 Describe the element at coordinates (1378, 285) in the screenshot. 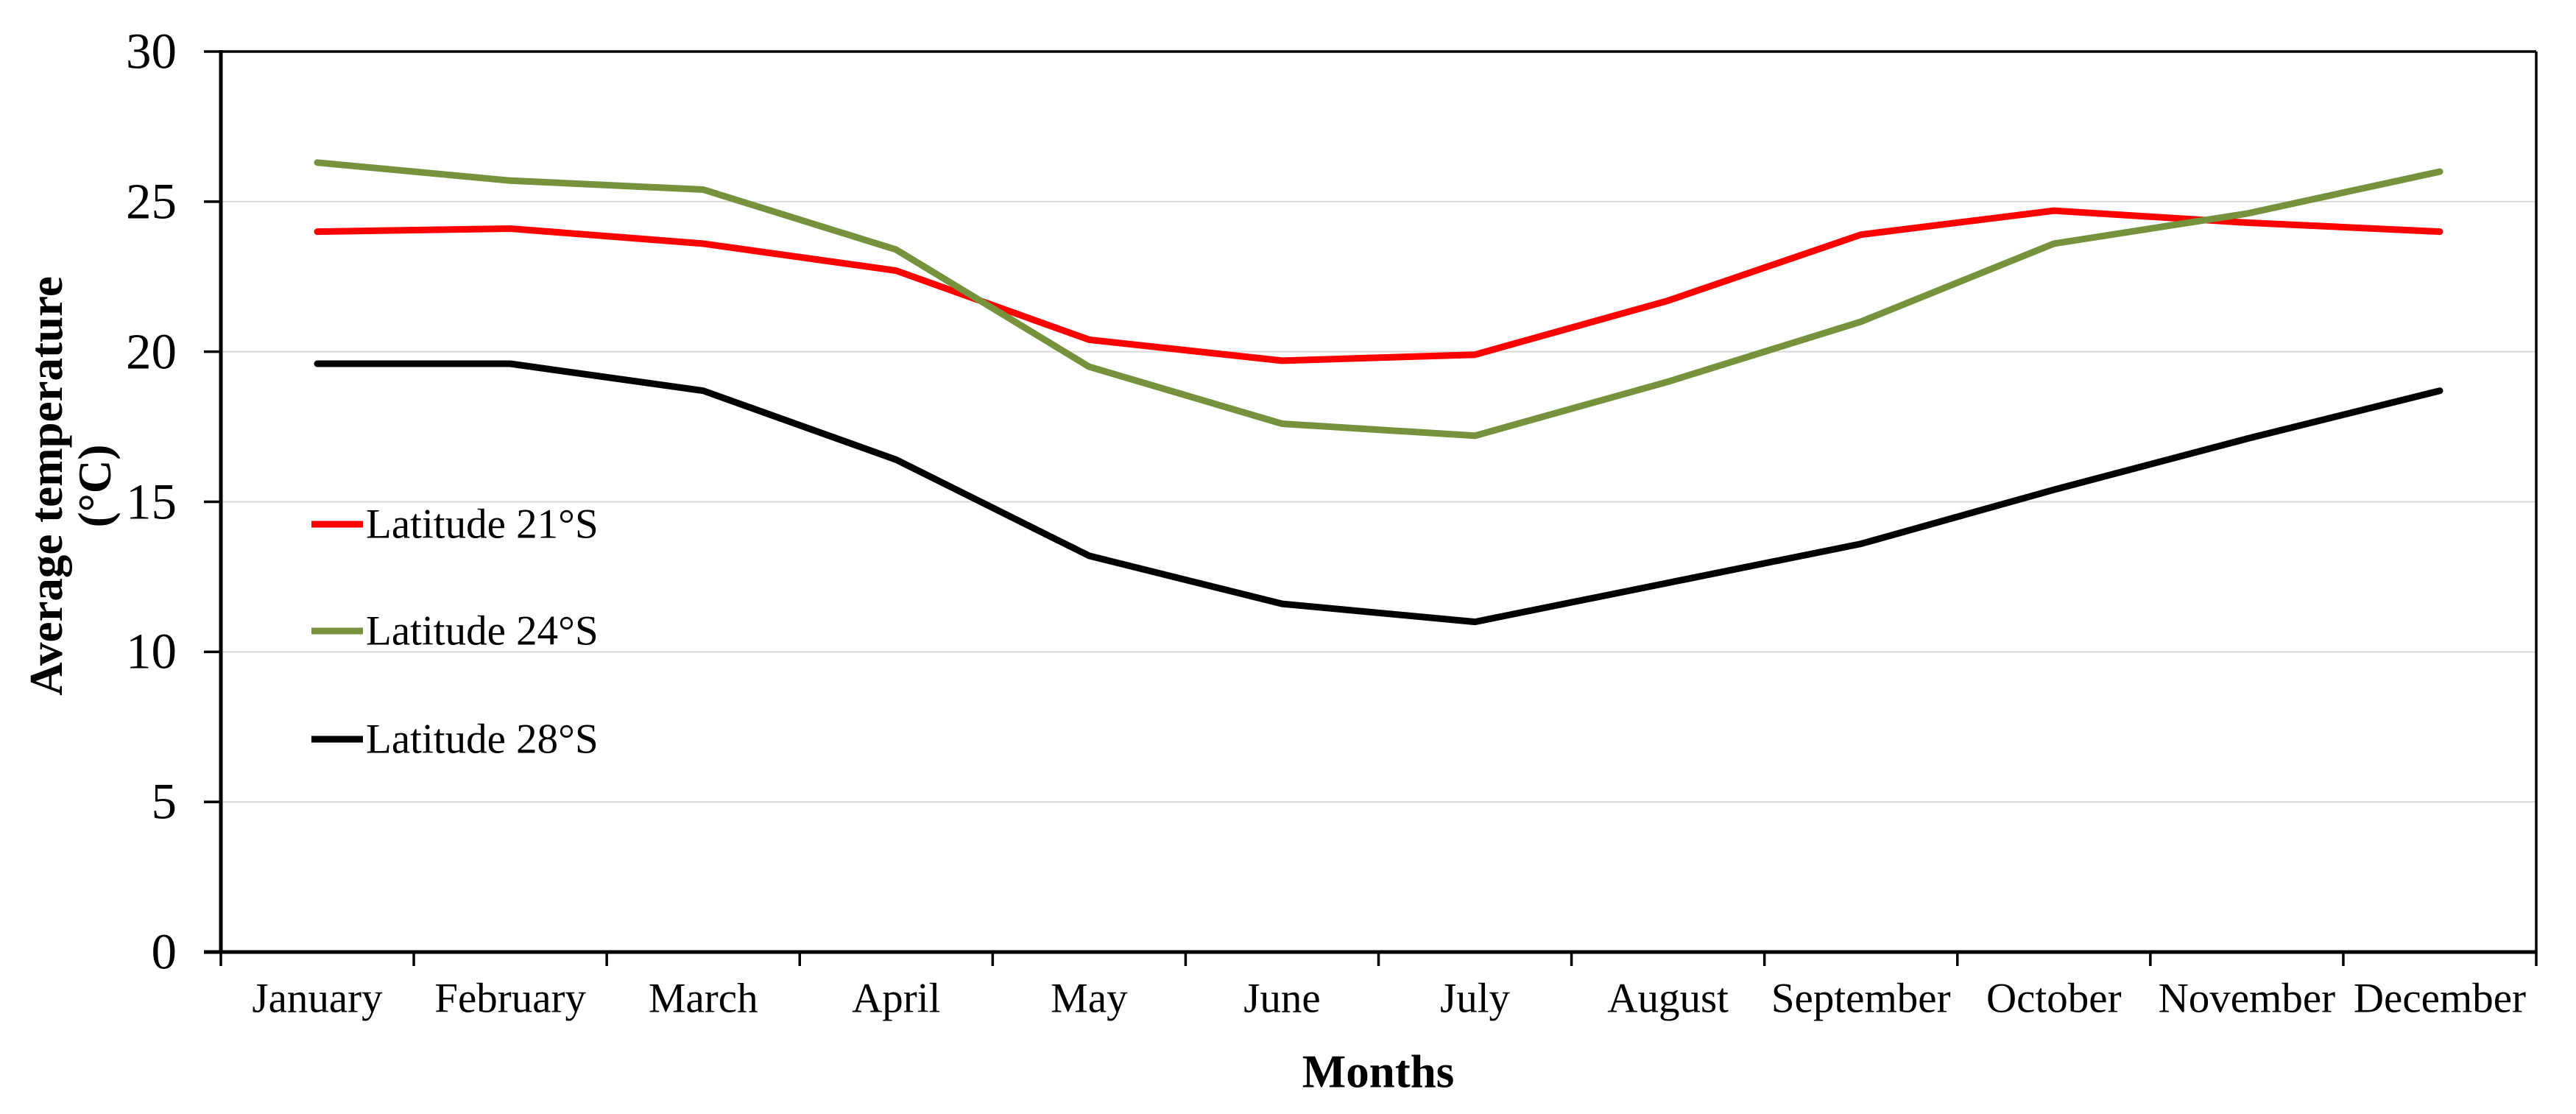

I see `series-line-latitude-21-s` at that location.